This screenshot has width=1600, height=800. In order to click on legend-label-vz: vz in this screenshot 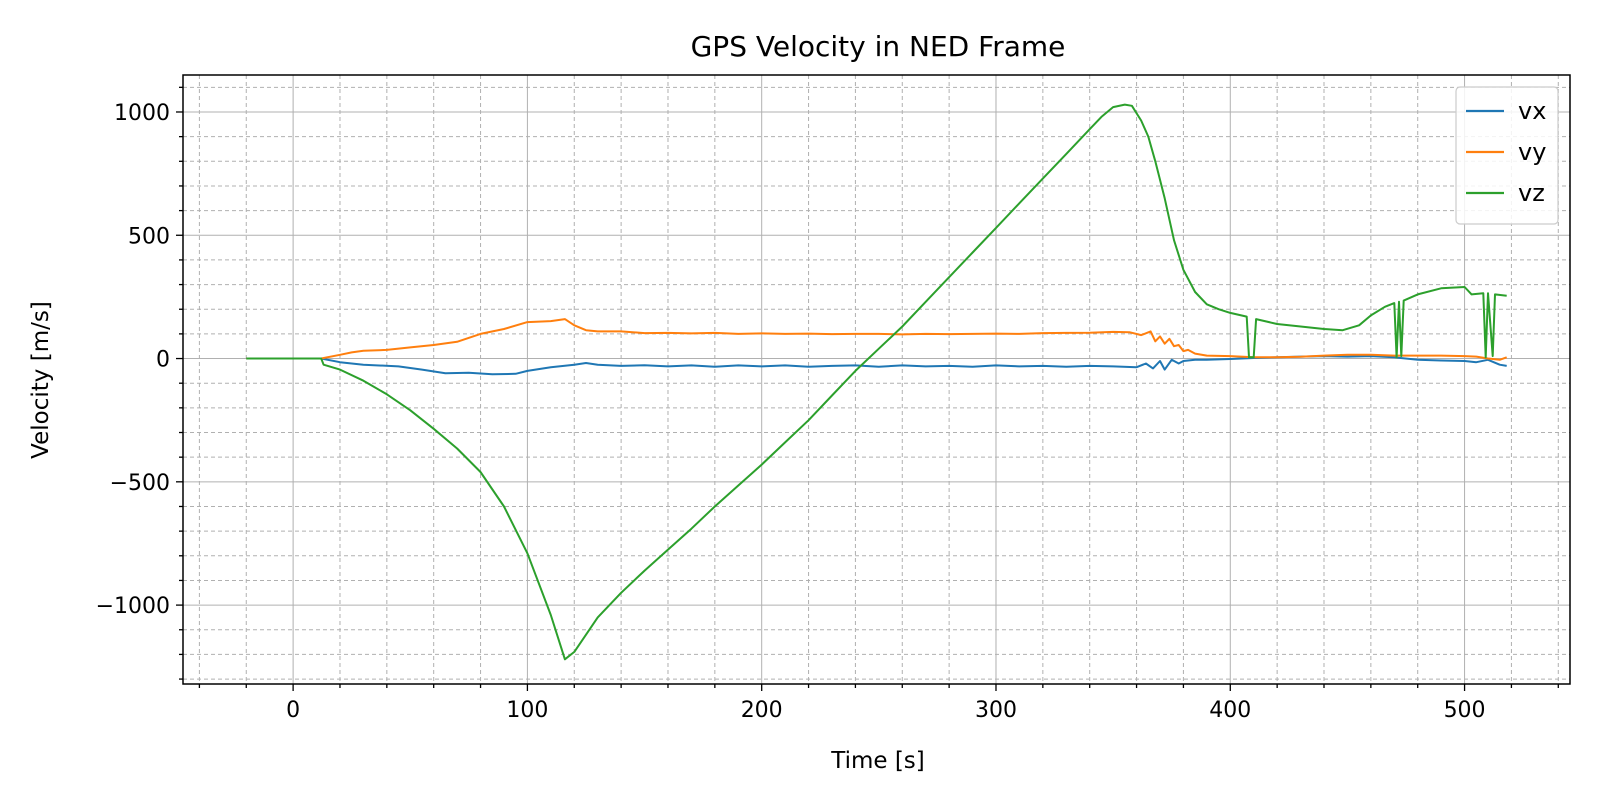, I will do `click(1531, 193)`.